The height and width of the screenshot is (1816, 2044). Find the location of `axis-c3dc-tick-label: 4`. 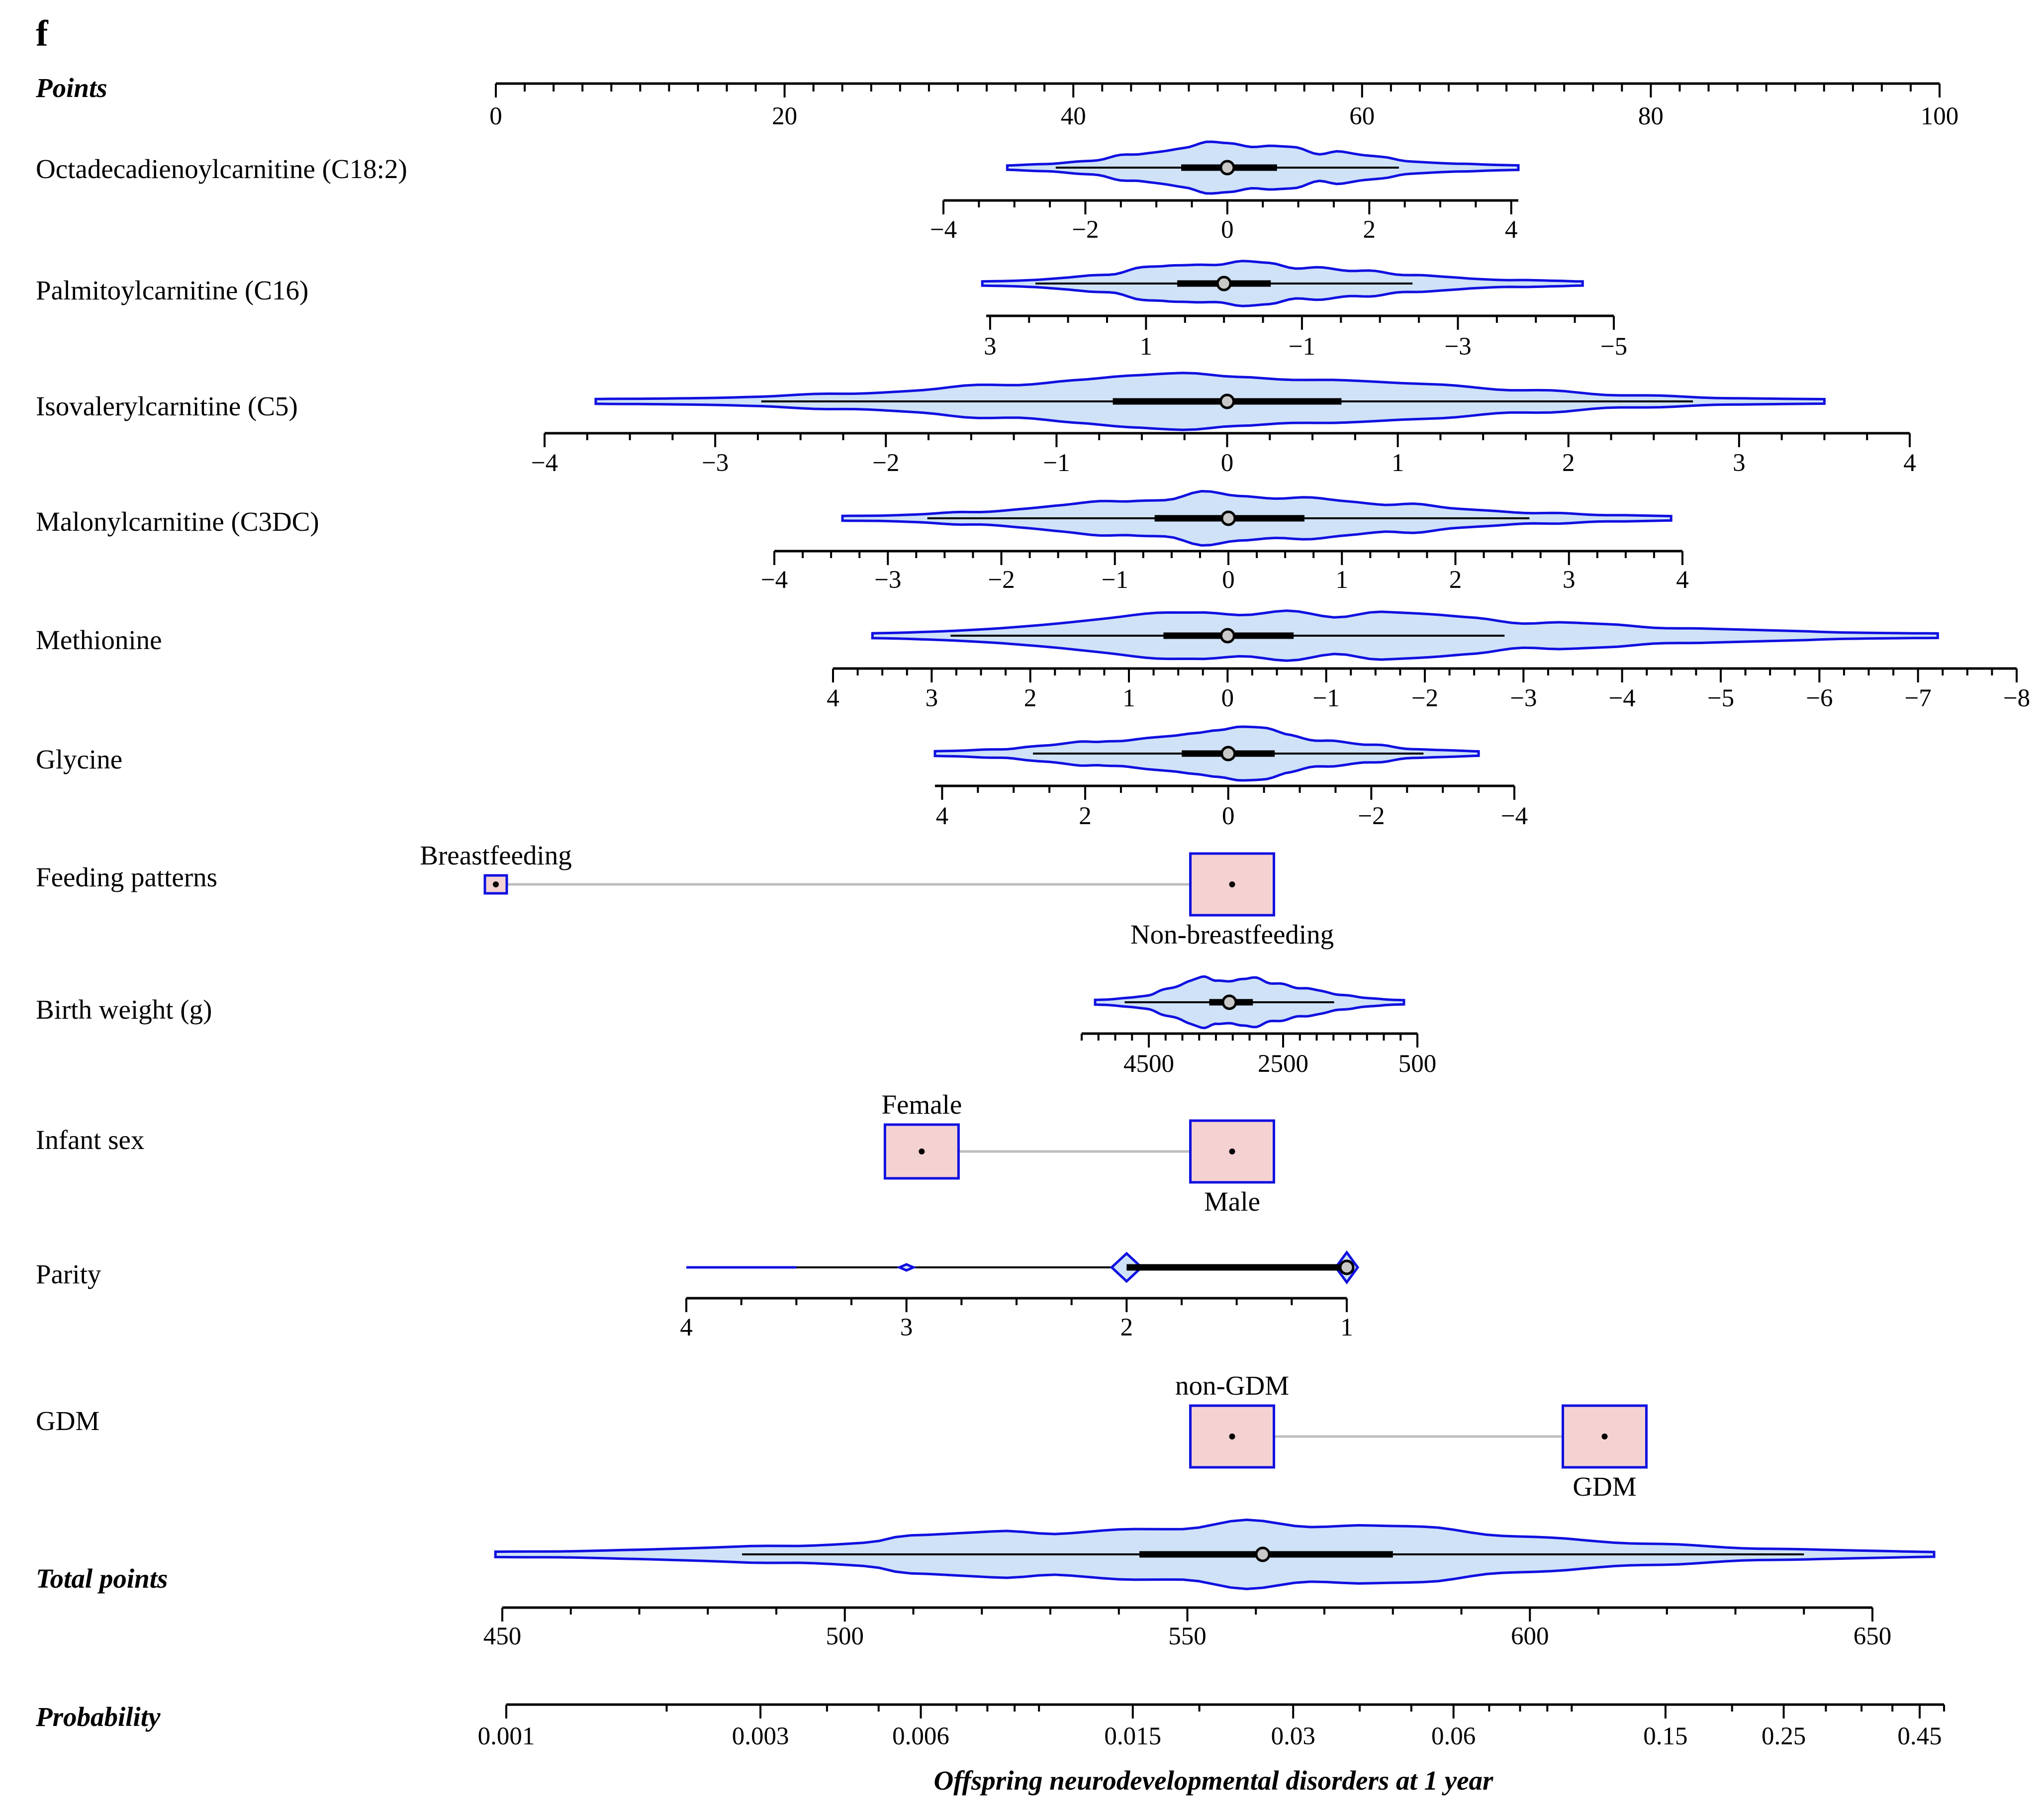

axis-c3dc-tick-label: 4 is located at coordinates (1683, 580).